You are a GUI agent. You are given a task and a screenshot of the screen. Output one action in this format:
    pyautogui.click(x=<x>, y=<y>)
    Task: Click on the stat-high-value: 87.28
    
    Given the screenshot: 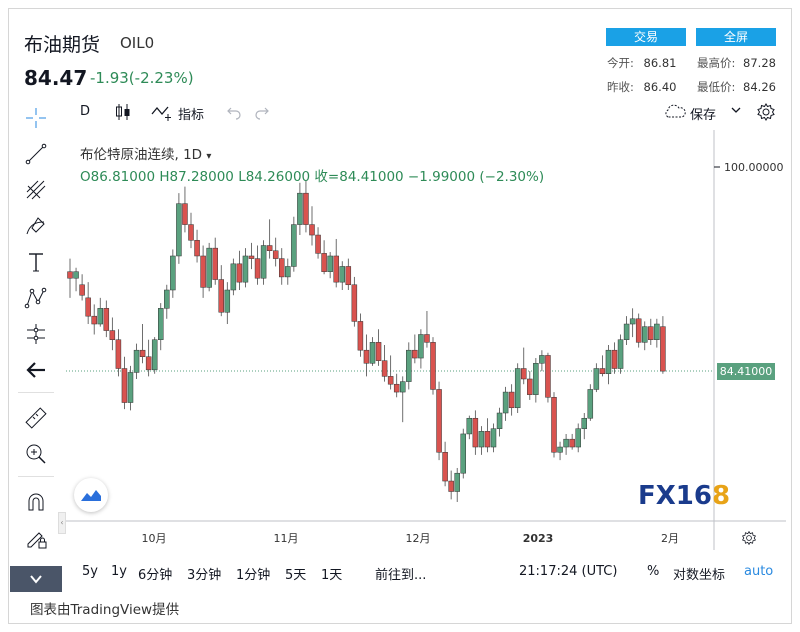 What is the action you would take?
    pyautogui.click(x=759, y=63)
    